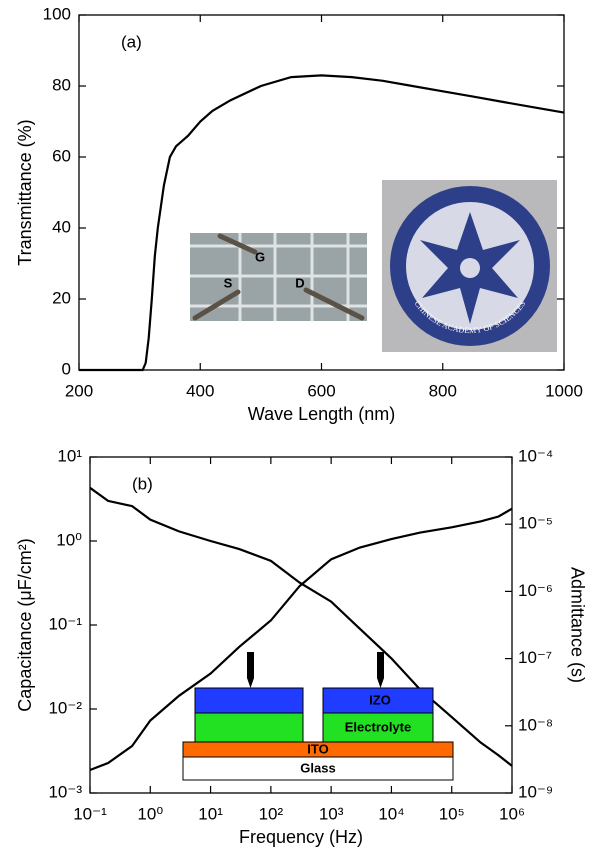 Image resolution: width=591 pixels, height=860 pixels. What do you see at coordinates (69, 455) in the screenshot?
I see `y-tick-label: 10¹` at bounding box center [69, 455].